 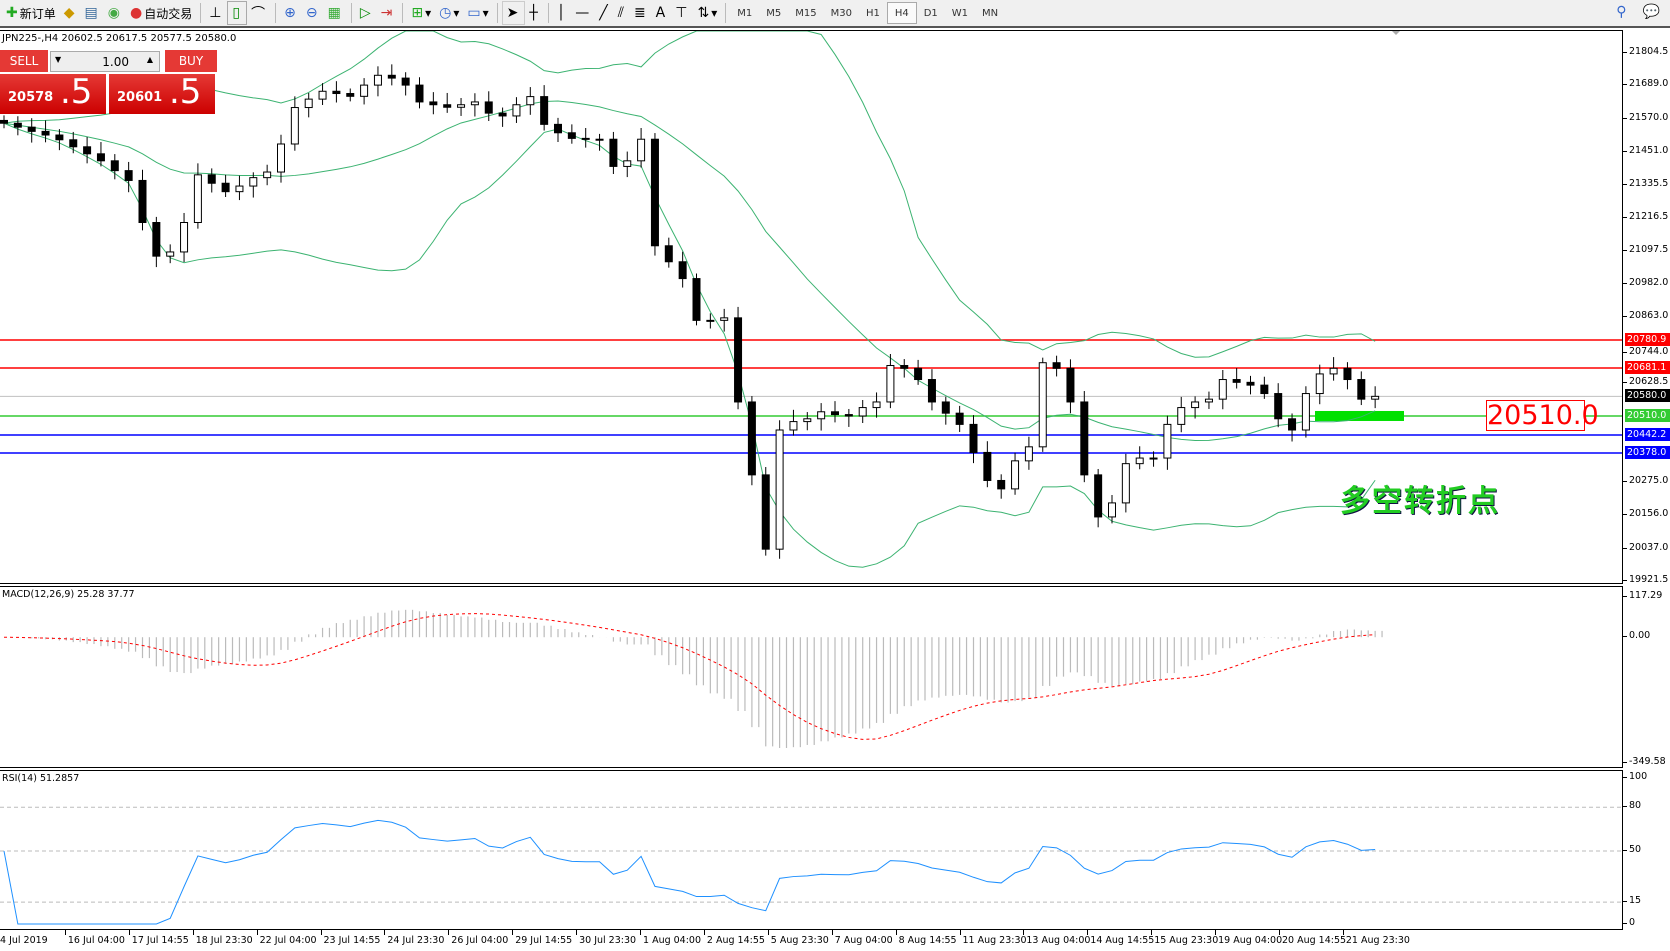 I want to click on sell-price: 20578 .5, so click(x=53, y=93).